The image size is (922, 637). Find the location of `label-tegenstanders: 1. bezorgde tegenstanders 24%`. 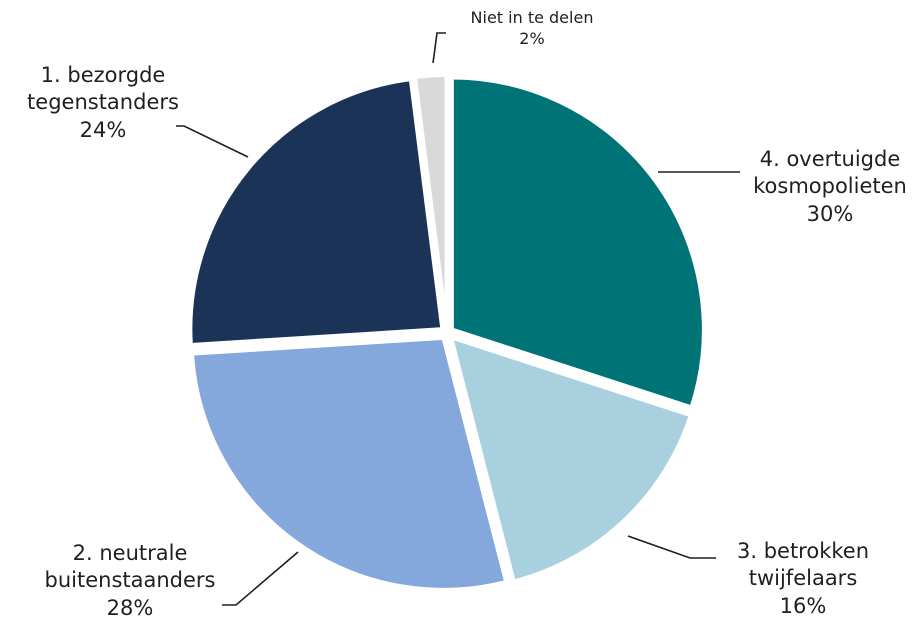

label-tegenstanders: 1. bezorgde tegenstanders 24% is located at coordinates (103, 102).